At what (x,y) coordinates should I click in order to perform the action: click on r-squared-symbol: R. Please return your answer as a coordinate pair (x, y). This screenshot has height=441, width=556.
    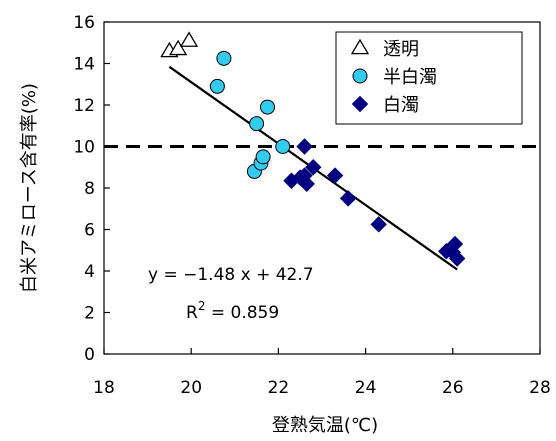
    Looking at the image, I should click on (192, 313).